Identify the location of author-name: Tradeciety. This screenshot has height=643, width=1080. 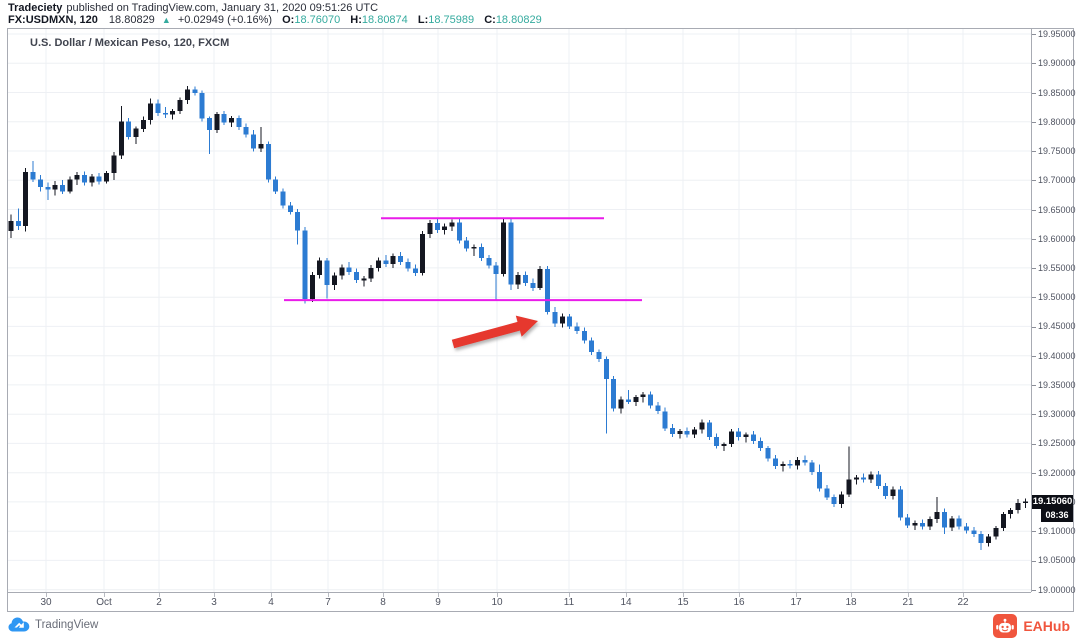
(35, 8).